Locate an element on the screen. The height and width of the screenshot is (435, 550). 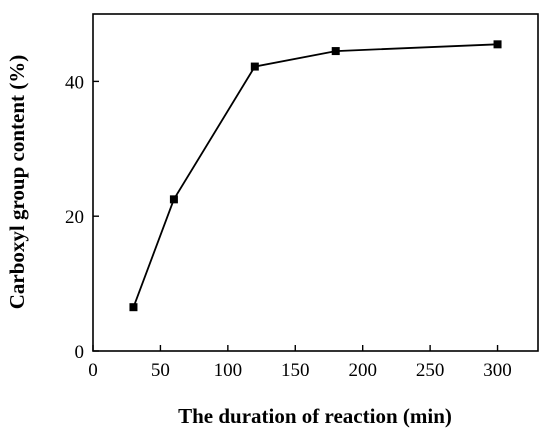
y-axis-ticks: 0 20 40 is located at coordinates (82, 217).